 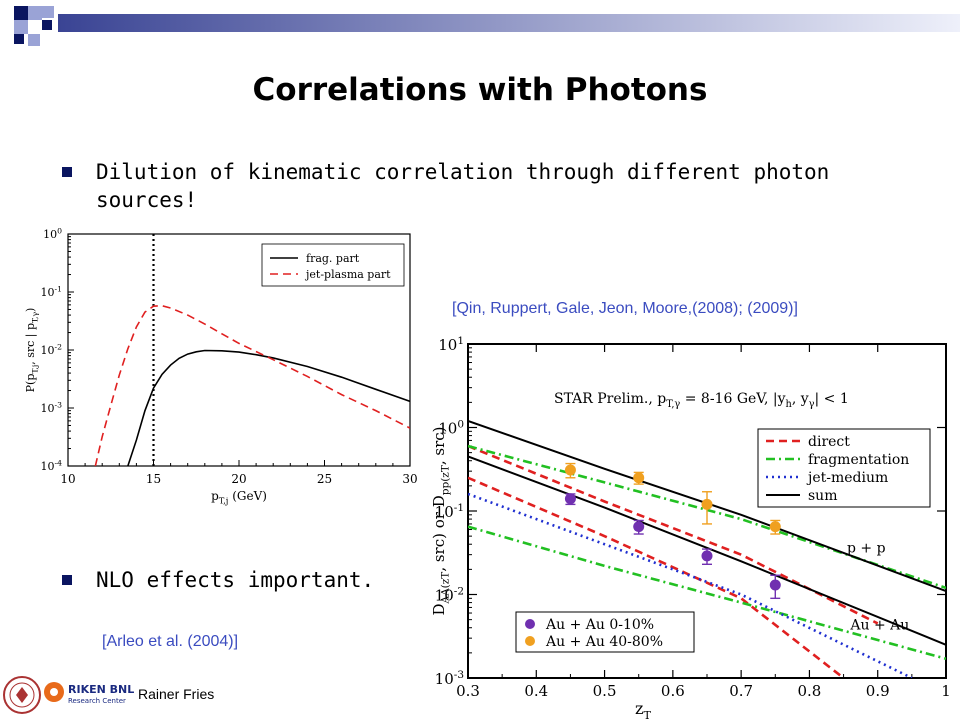 I want to click on author-name: Rainer Fries, so click(x=176, y=694).